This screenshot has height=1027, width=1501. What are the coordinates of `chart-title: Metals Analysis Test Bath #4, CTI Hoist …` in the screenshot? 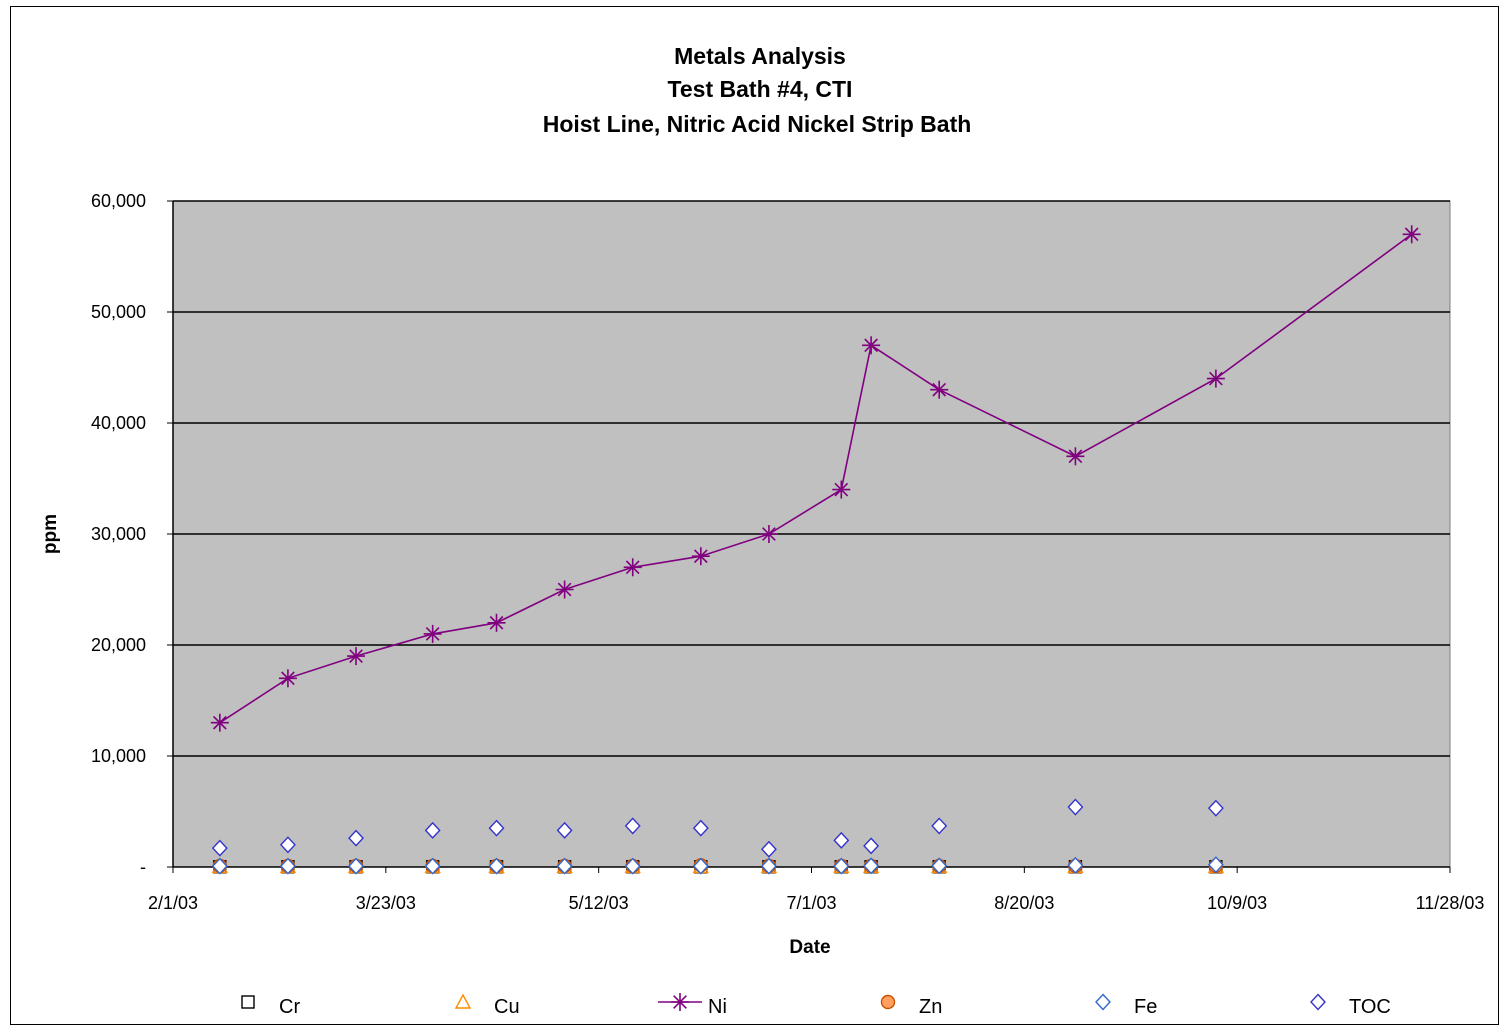 It's located at (757, 90).